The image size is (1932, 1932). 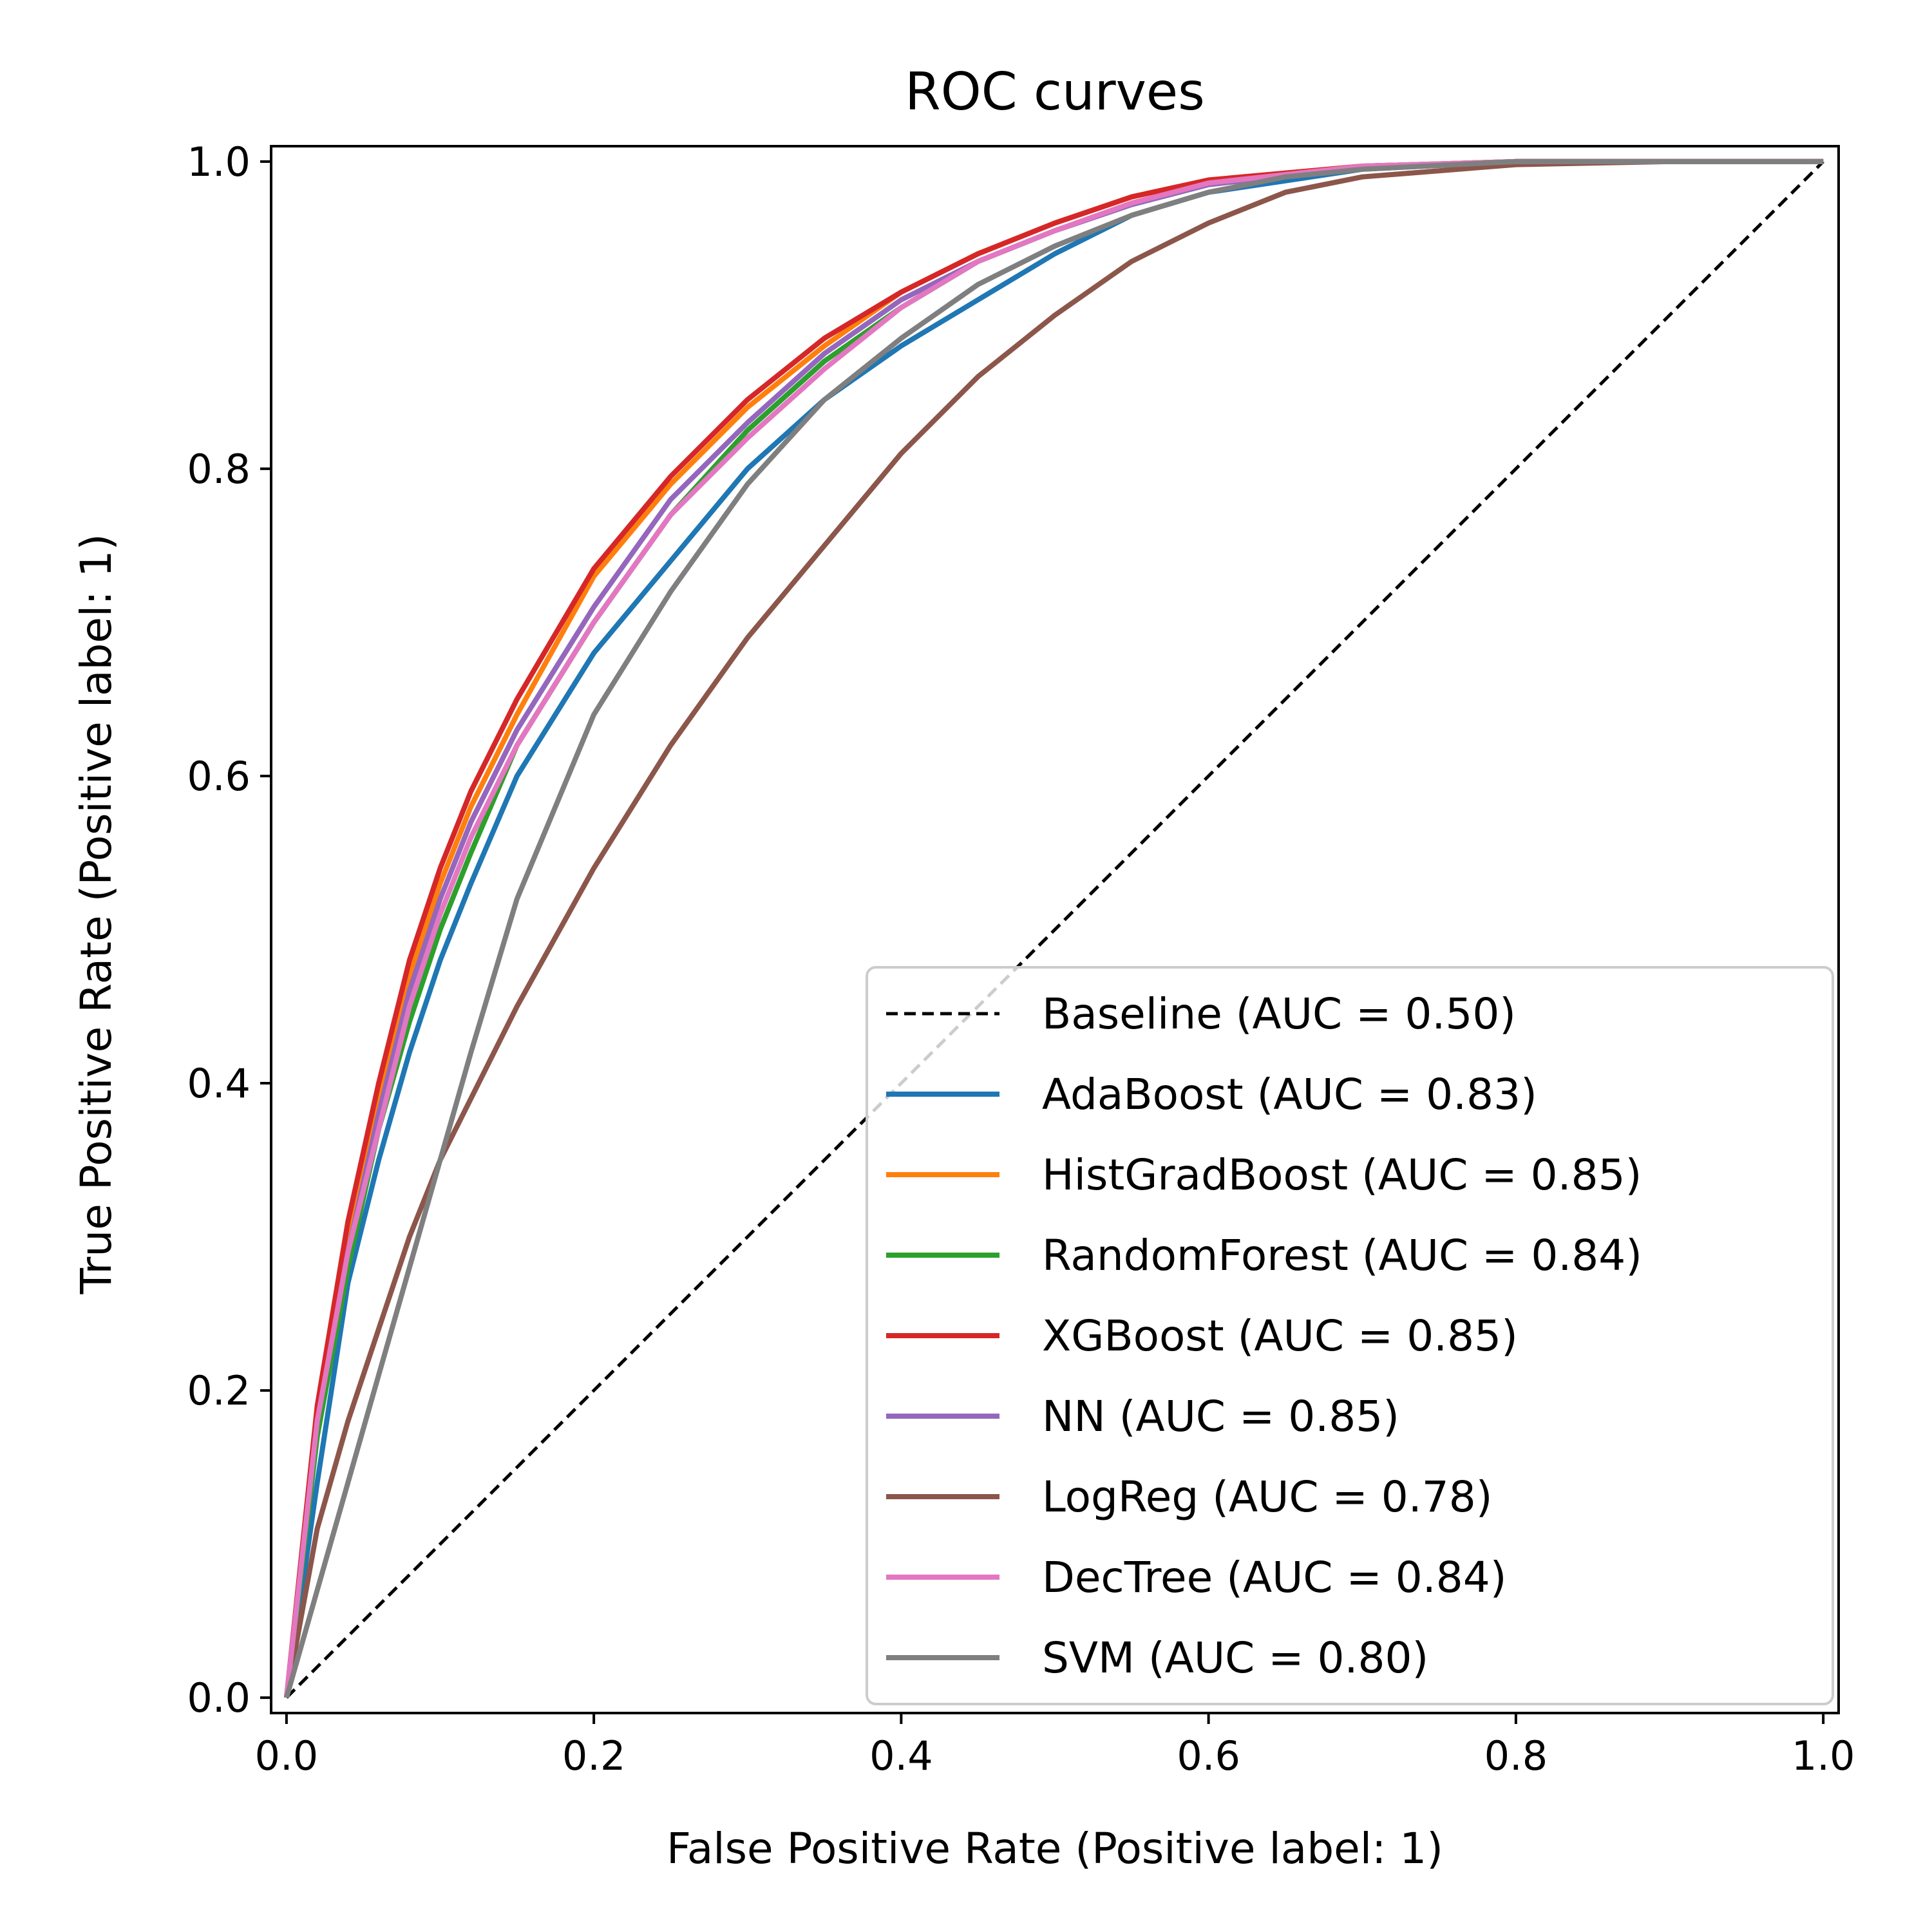 What do you see at coordinates (219, 469) in the screenshot?
I see `y-tick-label: 0.8` at bounding box center [219, 469].